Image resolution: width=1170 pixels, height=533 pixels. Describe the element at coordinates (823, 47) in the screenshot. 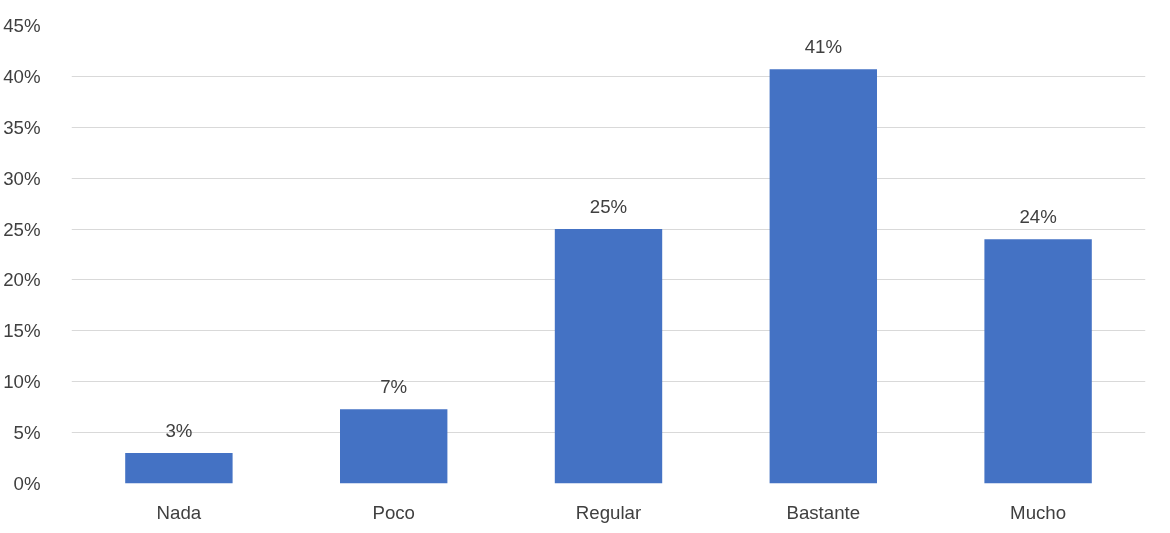

I see `data-label: 41%` at that location.